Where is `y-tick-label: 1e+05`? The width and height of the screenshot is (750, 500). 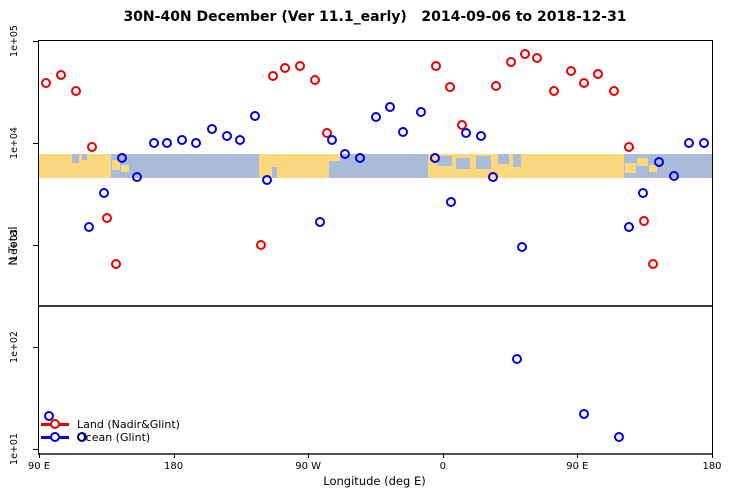 y-tick-label: 1e+05 is located at coordinates (14, 41).